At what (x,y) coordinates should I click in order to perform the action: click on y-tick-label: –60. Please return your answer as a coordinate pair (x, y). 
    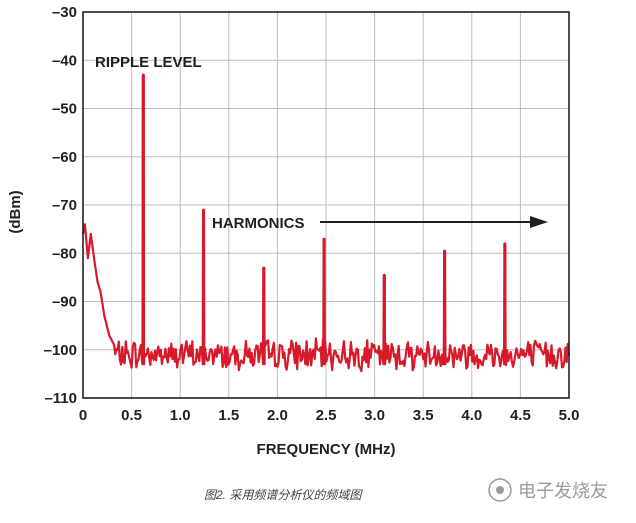
    Looking at the image, I should click on (64, 157).